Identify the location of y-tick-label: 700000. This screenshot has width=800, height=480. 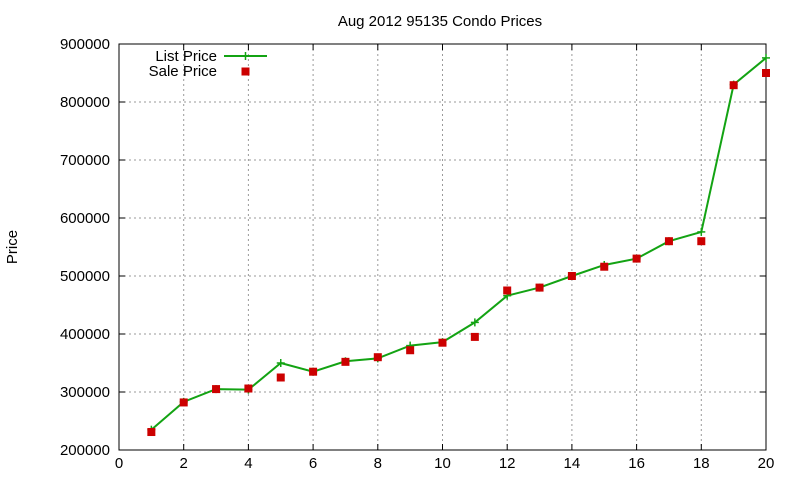
(85, 160).